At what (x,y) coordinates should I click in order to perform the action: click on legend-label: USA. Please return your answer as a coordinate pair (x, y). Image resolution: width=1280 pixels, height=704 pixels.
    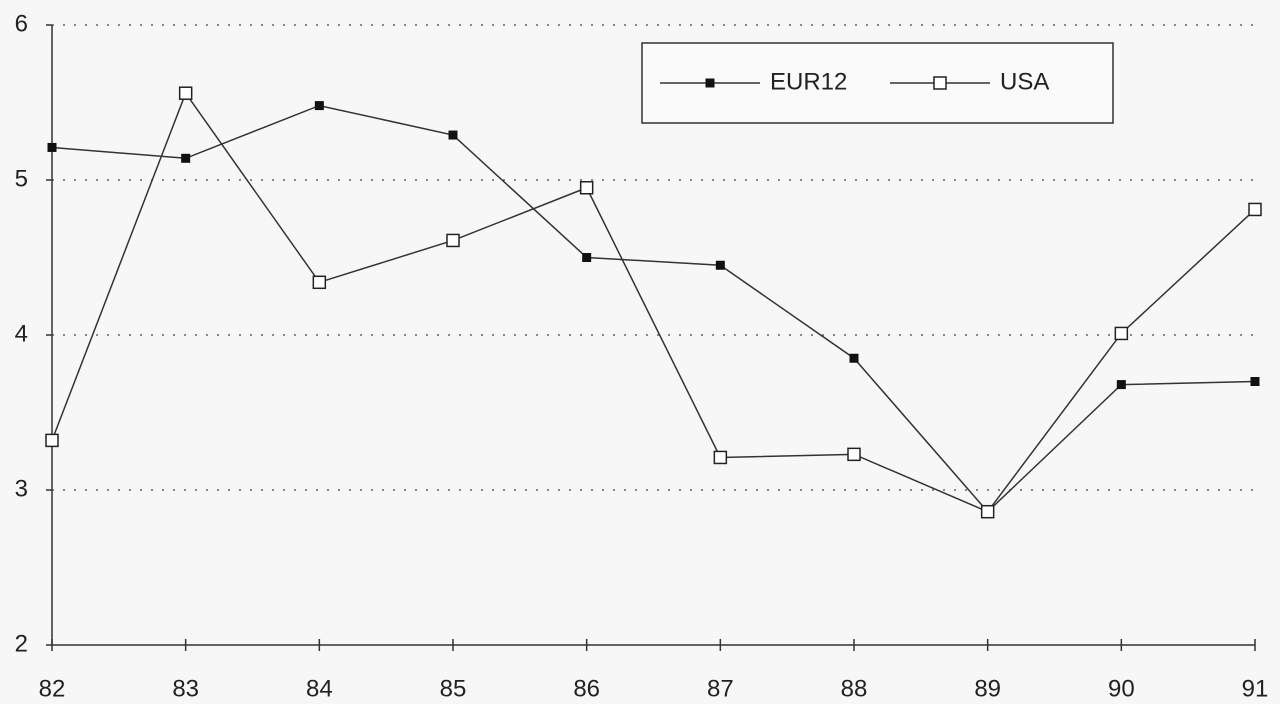
    Looking at the image, I should click on (1024, 81).